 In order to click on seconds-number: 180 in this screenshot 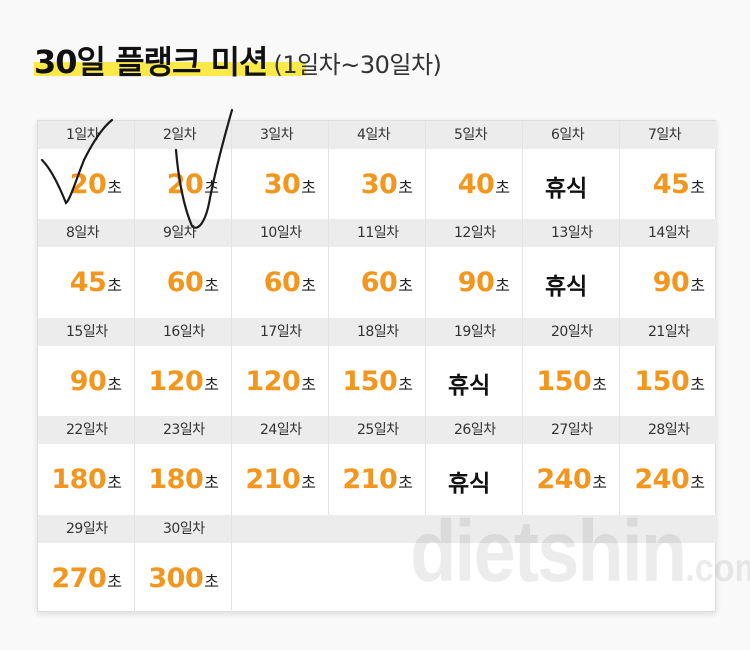, I will do `click(176, 480)`.